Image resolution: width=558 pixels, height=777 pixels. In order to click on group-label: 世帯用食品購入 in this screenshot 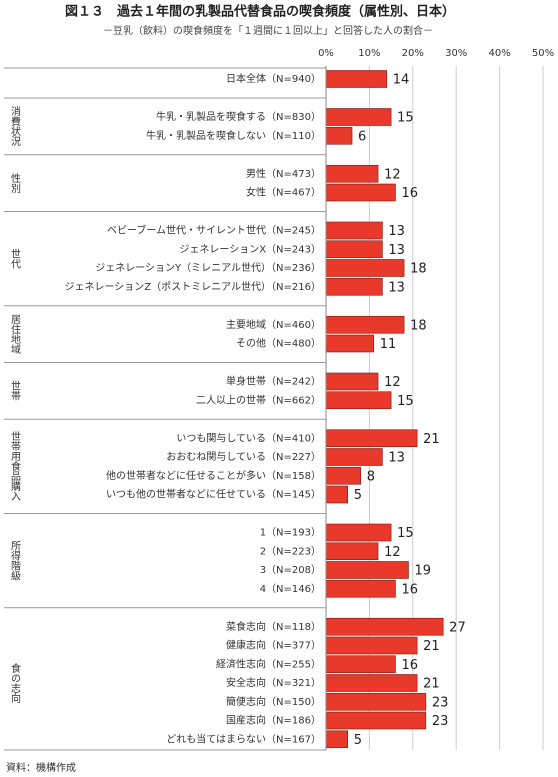, I will do `click(15, 466)`.